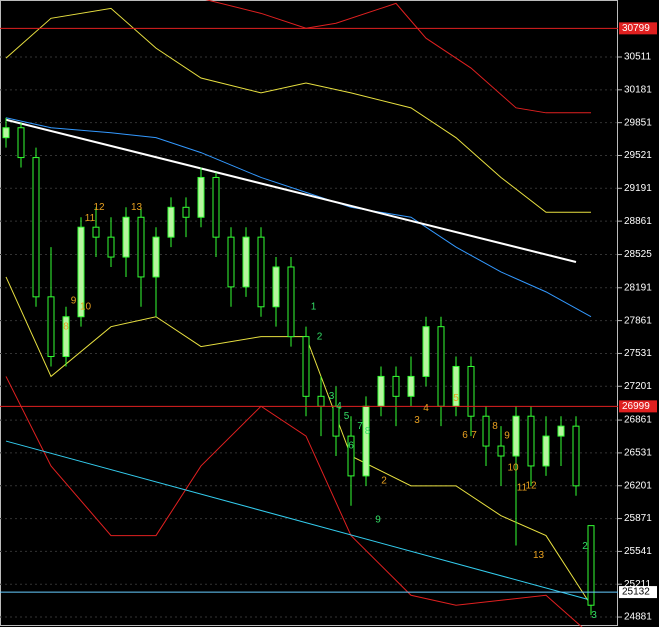 Image resolution: width=659 pixels, height=627 pixels. I want to click on indicator-line, so click(398, 57).